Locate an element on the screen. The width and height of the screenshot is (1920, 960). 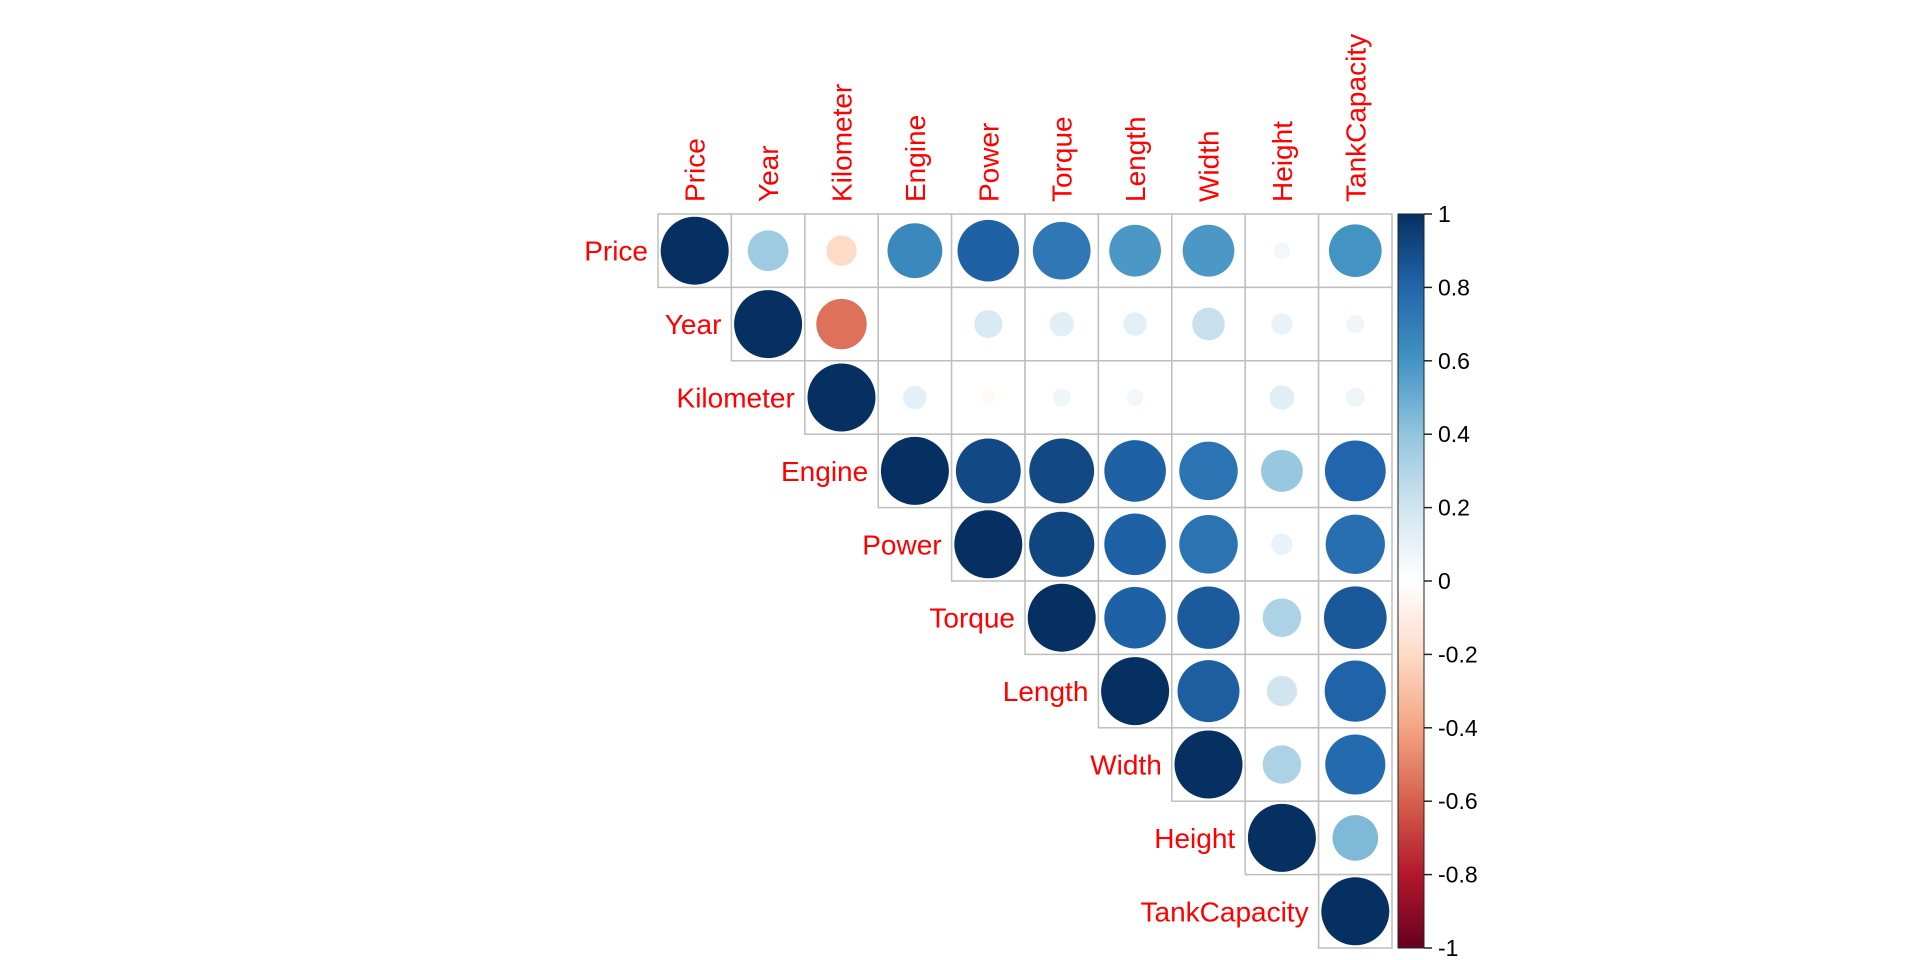
colorbar is located at coordinates (1411, 581).